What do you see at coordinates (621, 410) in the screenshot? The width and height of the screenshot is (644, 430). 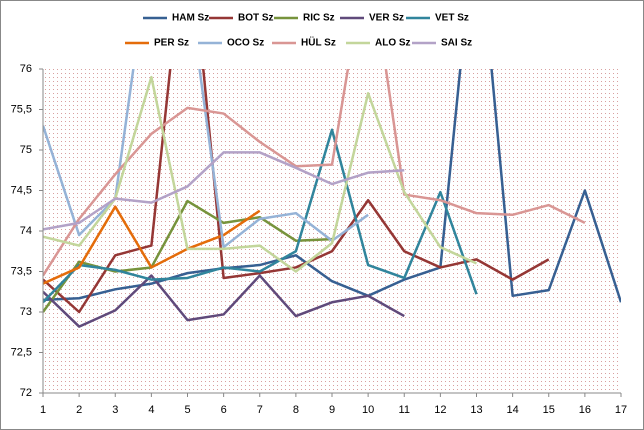 I see `x-tick-label: 17` at bounding box center [621, 410].